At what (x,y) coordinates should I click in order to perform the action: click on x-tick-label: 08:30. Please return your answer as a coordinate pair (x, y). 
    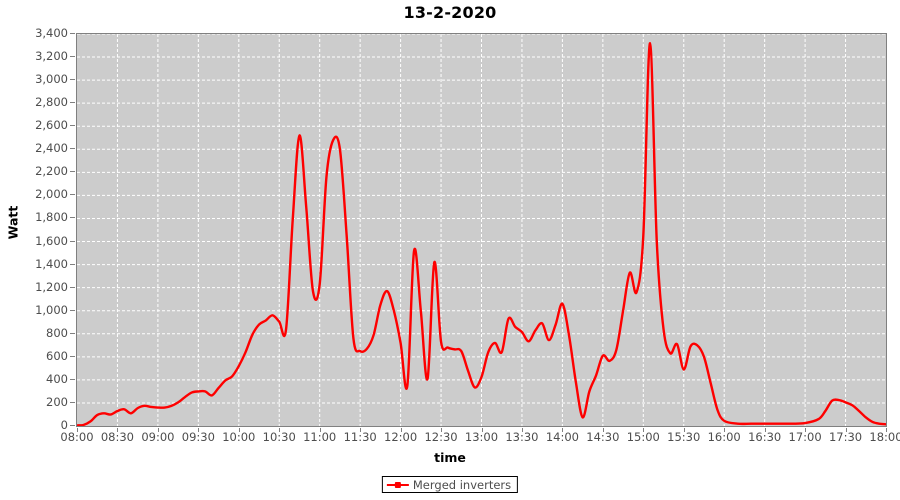
    Looking at the image, I should click on (117, 437).